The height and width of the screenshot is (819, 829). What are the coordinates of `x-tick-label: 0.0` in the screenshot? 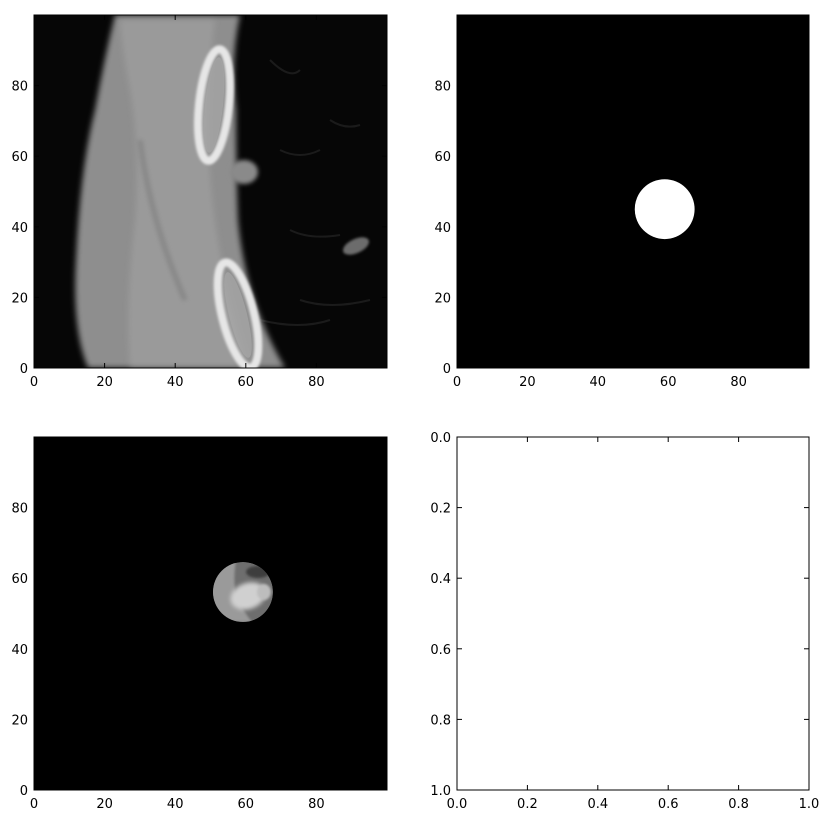 It's located at (457, 804).